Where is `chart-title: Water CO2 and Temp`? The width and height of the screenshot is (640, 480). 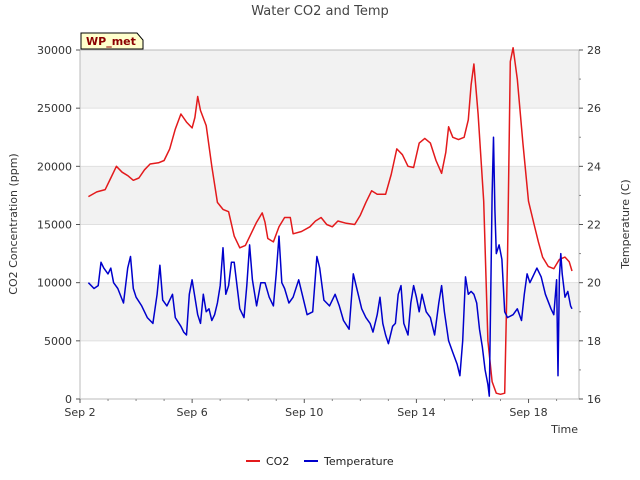 chart-title: Water CO2 and Temp is located at coordinates (320, 11).